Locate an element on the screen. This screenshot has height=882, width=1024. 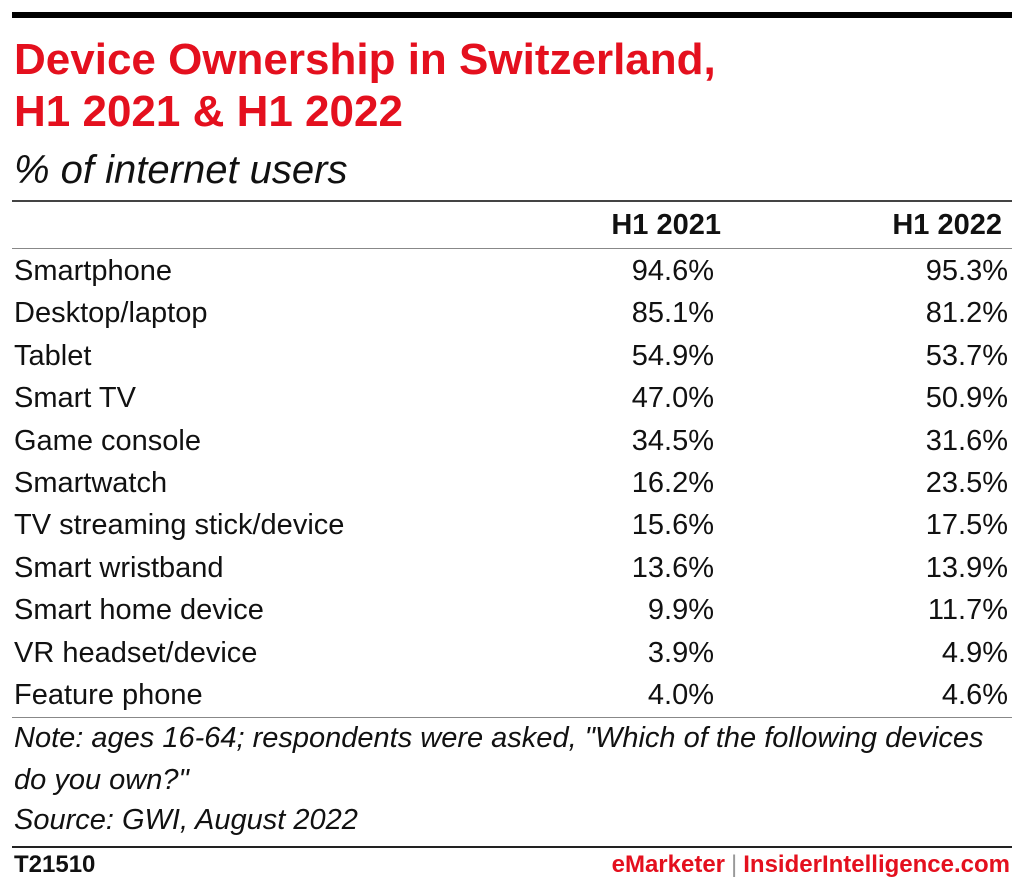
row-label: Smartphone is located at coordinates (93, 271).